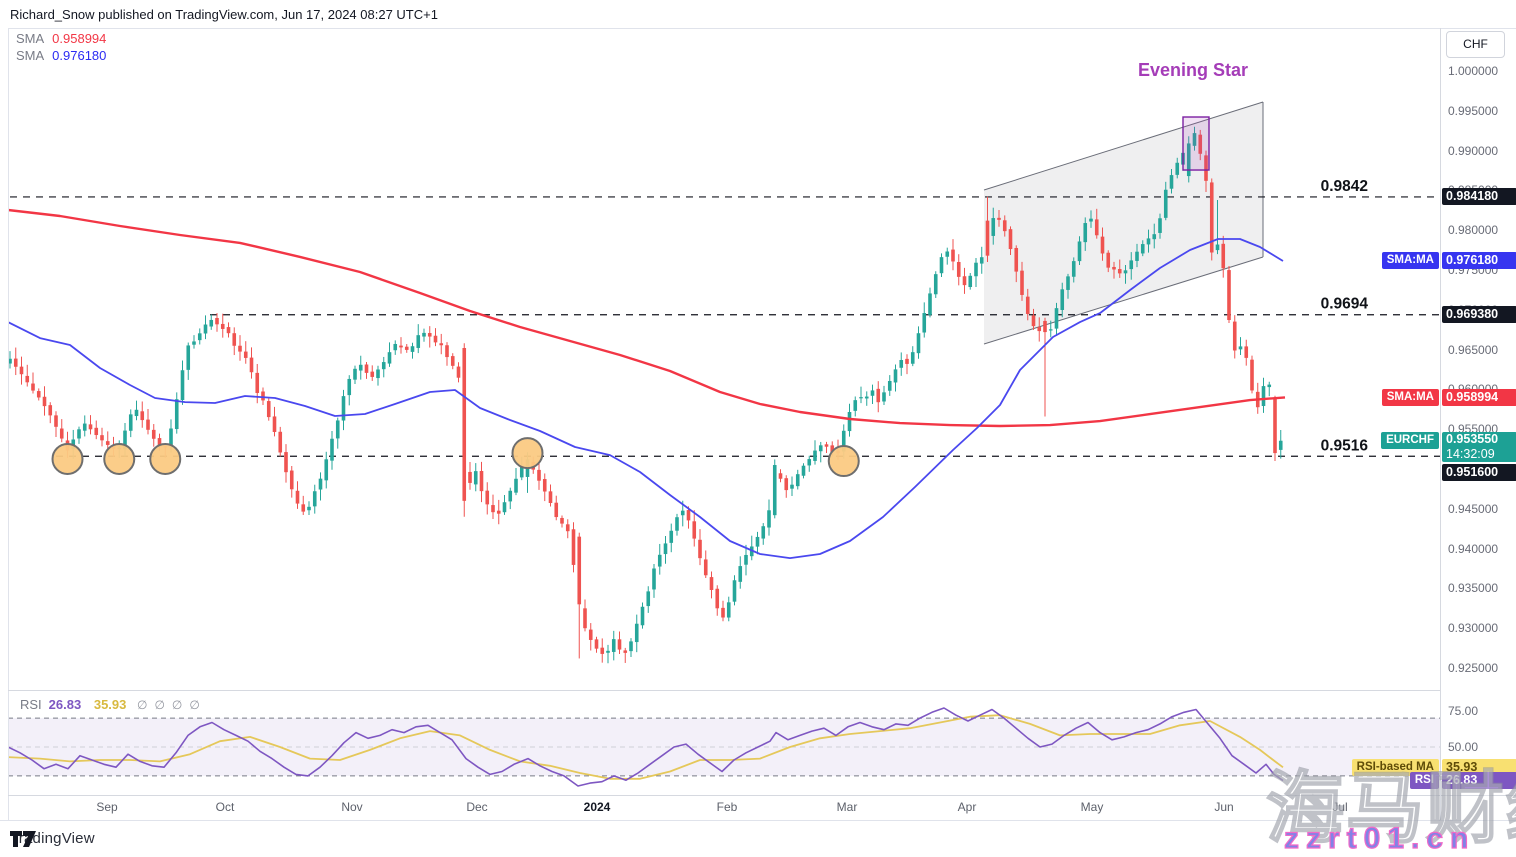 Image resolution: width=1516 pixels, height=857 pixels. What do you see at coordinates (758, 820) in the screenshot?
I see `chart-bottom-line` at bounding box center [758, 820].